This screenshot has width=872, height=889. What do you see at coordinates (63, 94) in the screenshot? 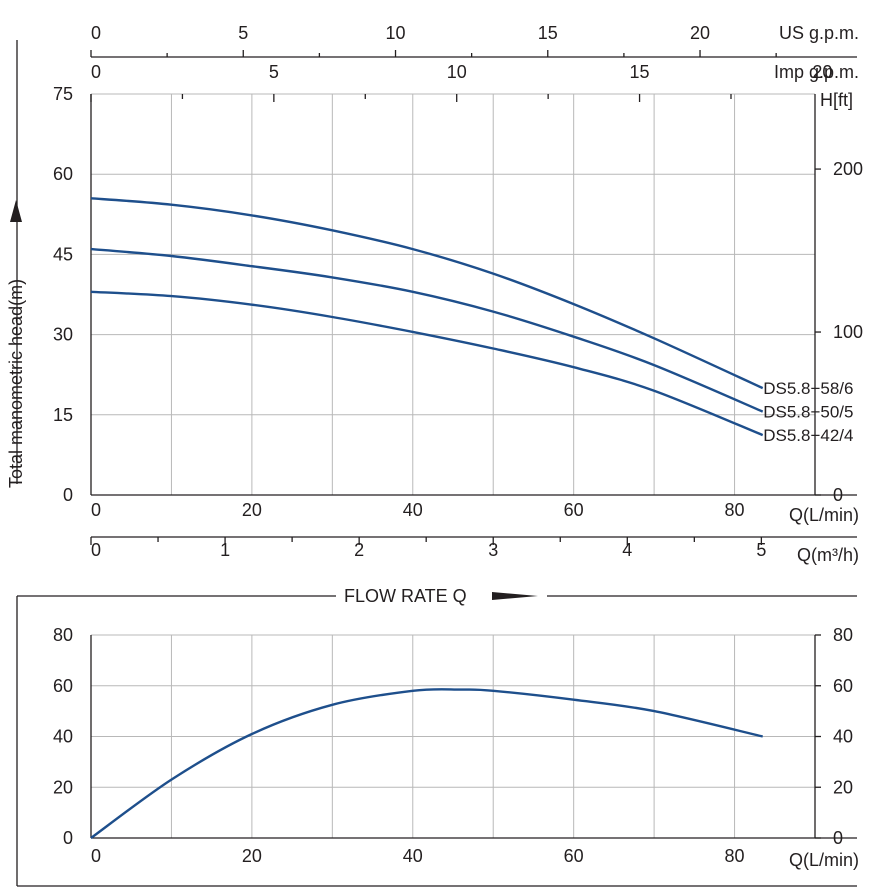
I see `y-tick-label: 75` at bounding box center [63, 94].